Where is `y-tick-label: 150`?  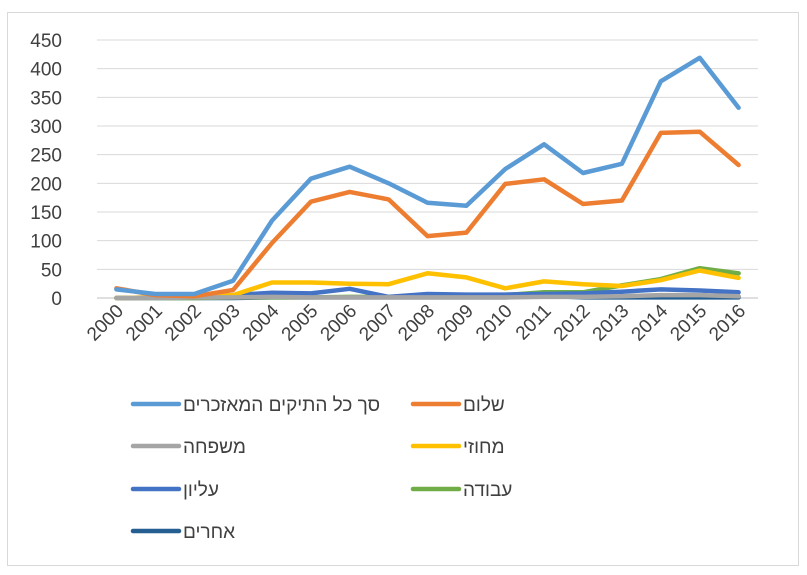
y-tick-label: 150 is located at coordinates (46, 213).